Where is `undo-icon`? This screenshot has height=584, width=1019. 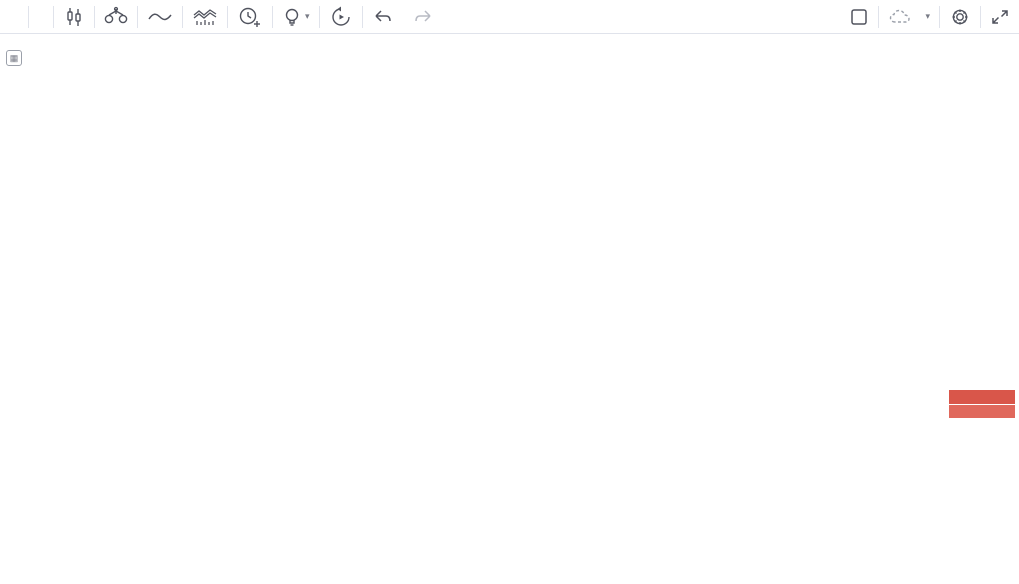 undo-icon is located at coordinates (383, 16).